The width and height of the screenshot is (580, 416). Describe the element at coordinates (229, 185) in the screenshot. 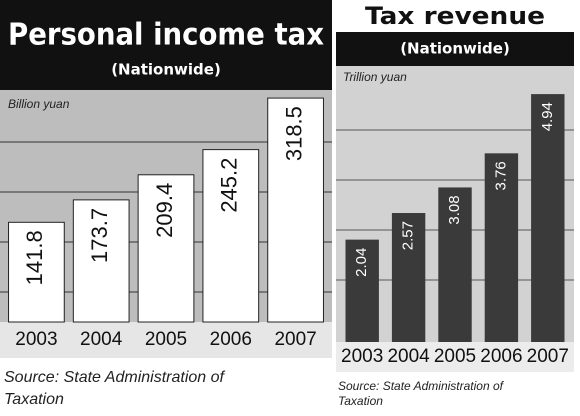

I see `value-label: 245.2` at that location.